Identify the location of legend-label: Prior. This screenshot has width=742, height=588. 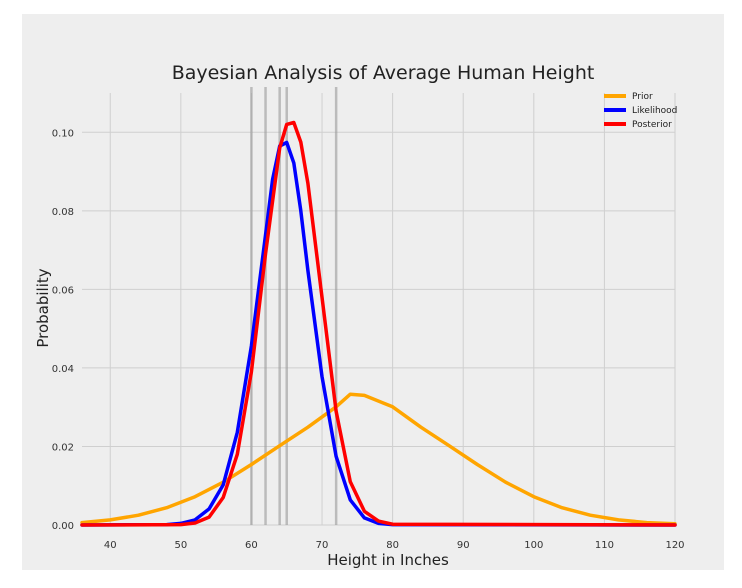
(642, 97).